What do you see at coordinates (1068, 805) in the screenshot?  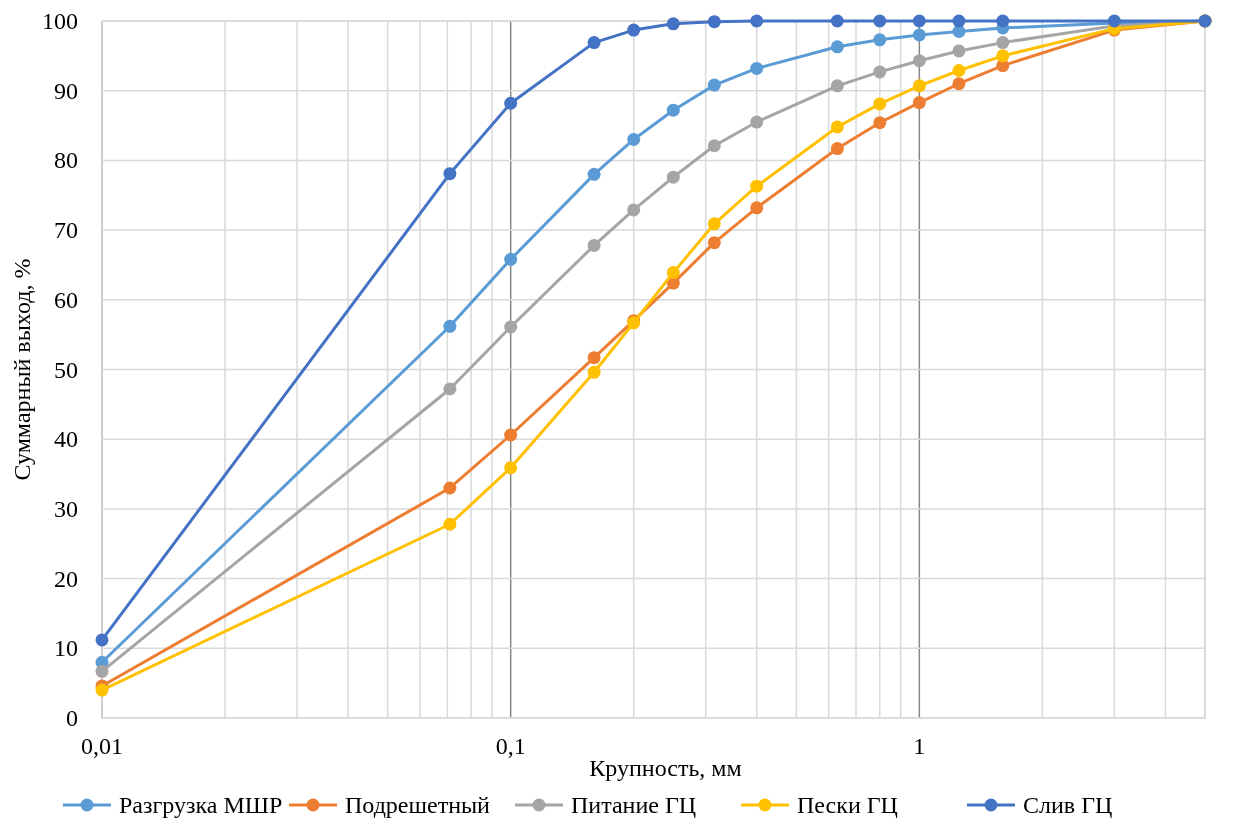 I see `legend-label: Слив ГЦ` at bounding box center [1068, 805].